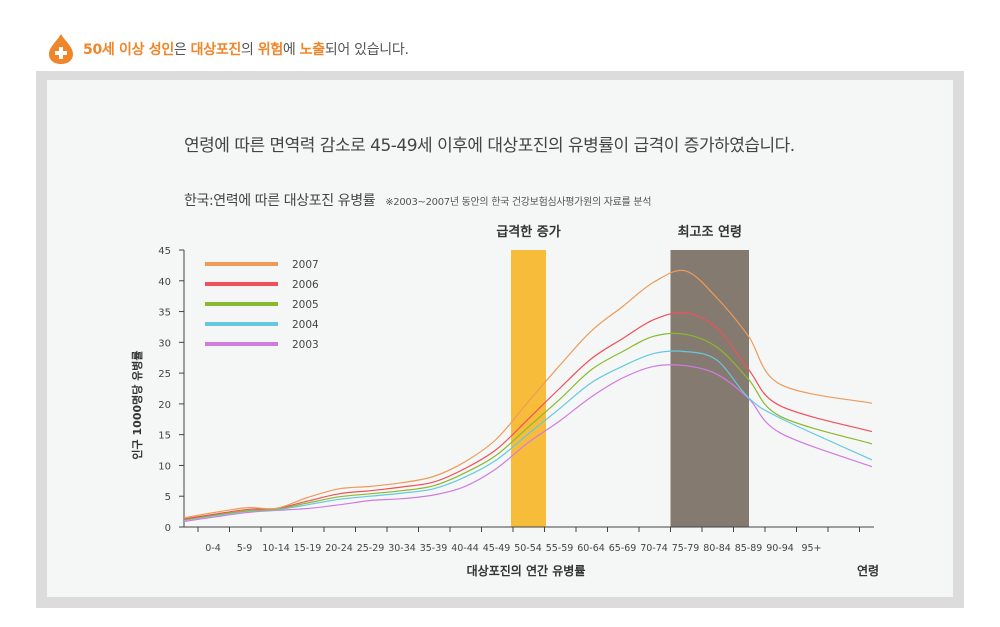 This screenshot has height=627, width=1000. What do you see at coordinates (164, 251) in the screenshot?
I see `y-tick-label-9: 45` at bounding box center [164, 251].